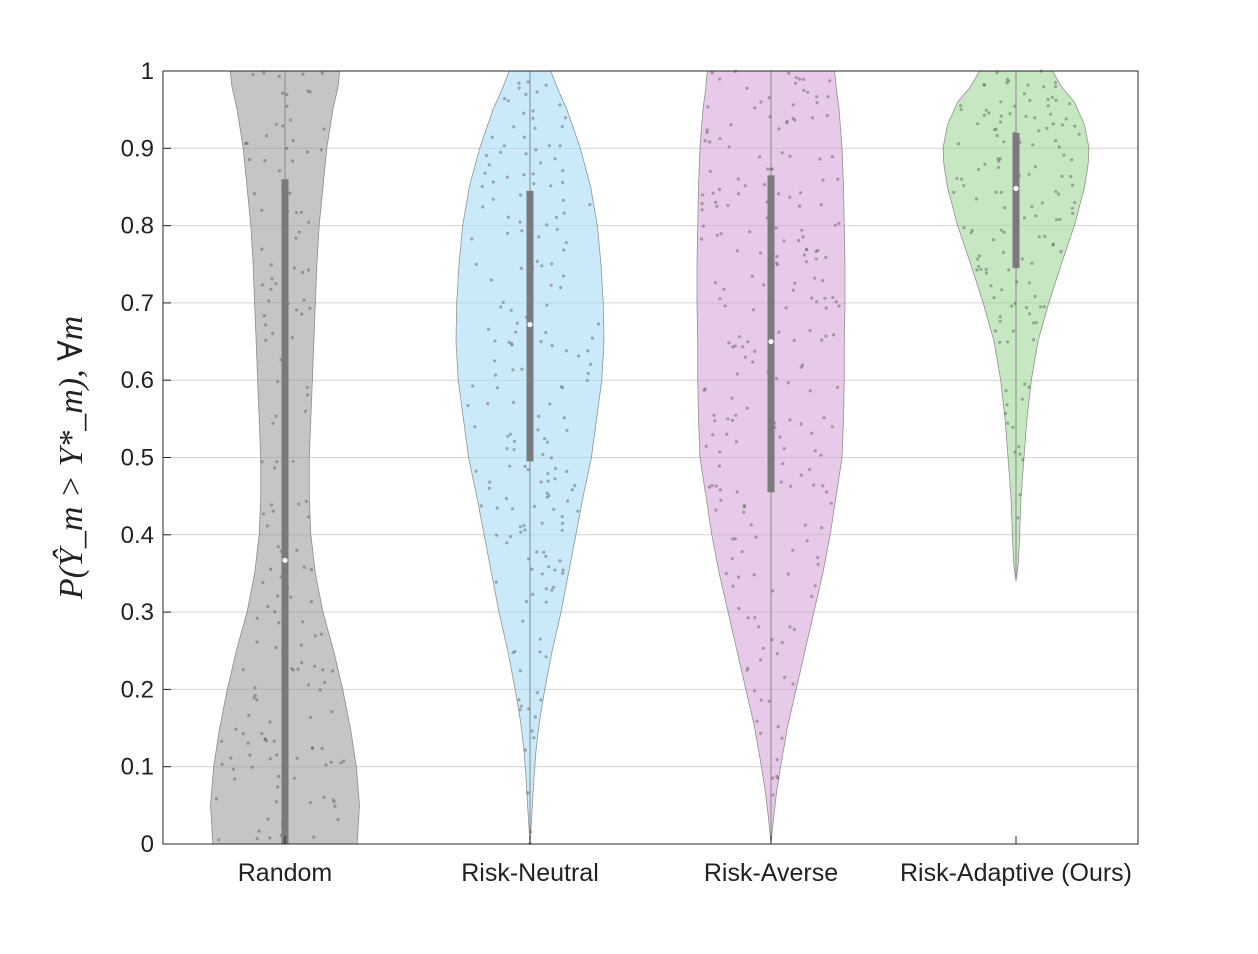  Describe the element at coordinates (137, 689) in the screenshot. I see `y-tick-label-2: 0.2` at that location.